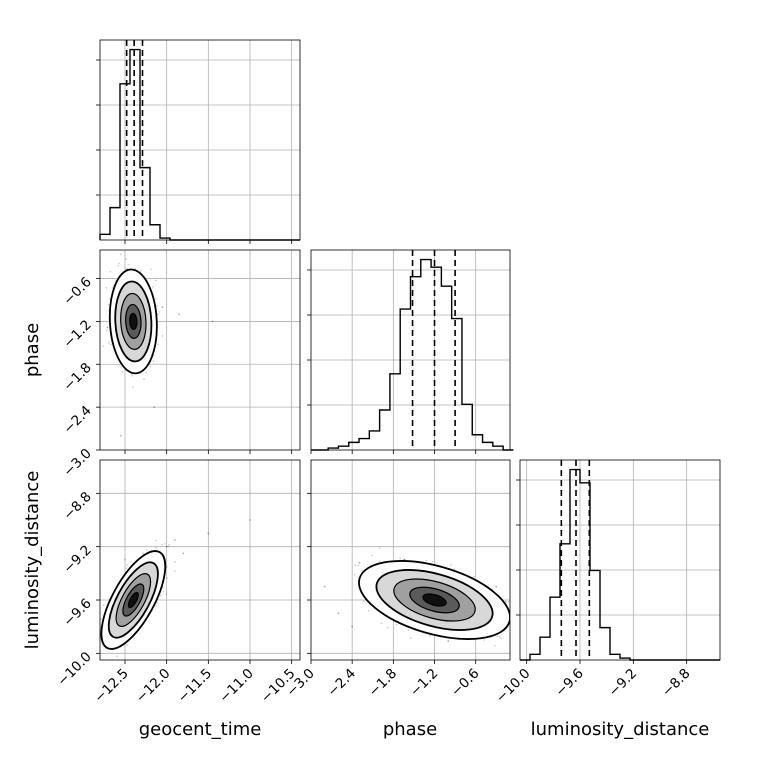 This screenshot has height=760, width=760. What do you see at coordinates (153, 686) in the screenshot?
I see `x-tick-label: −12.0` at bounding box center [153, 686].